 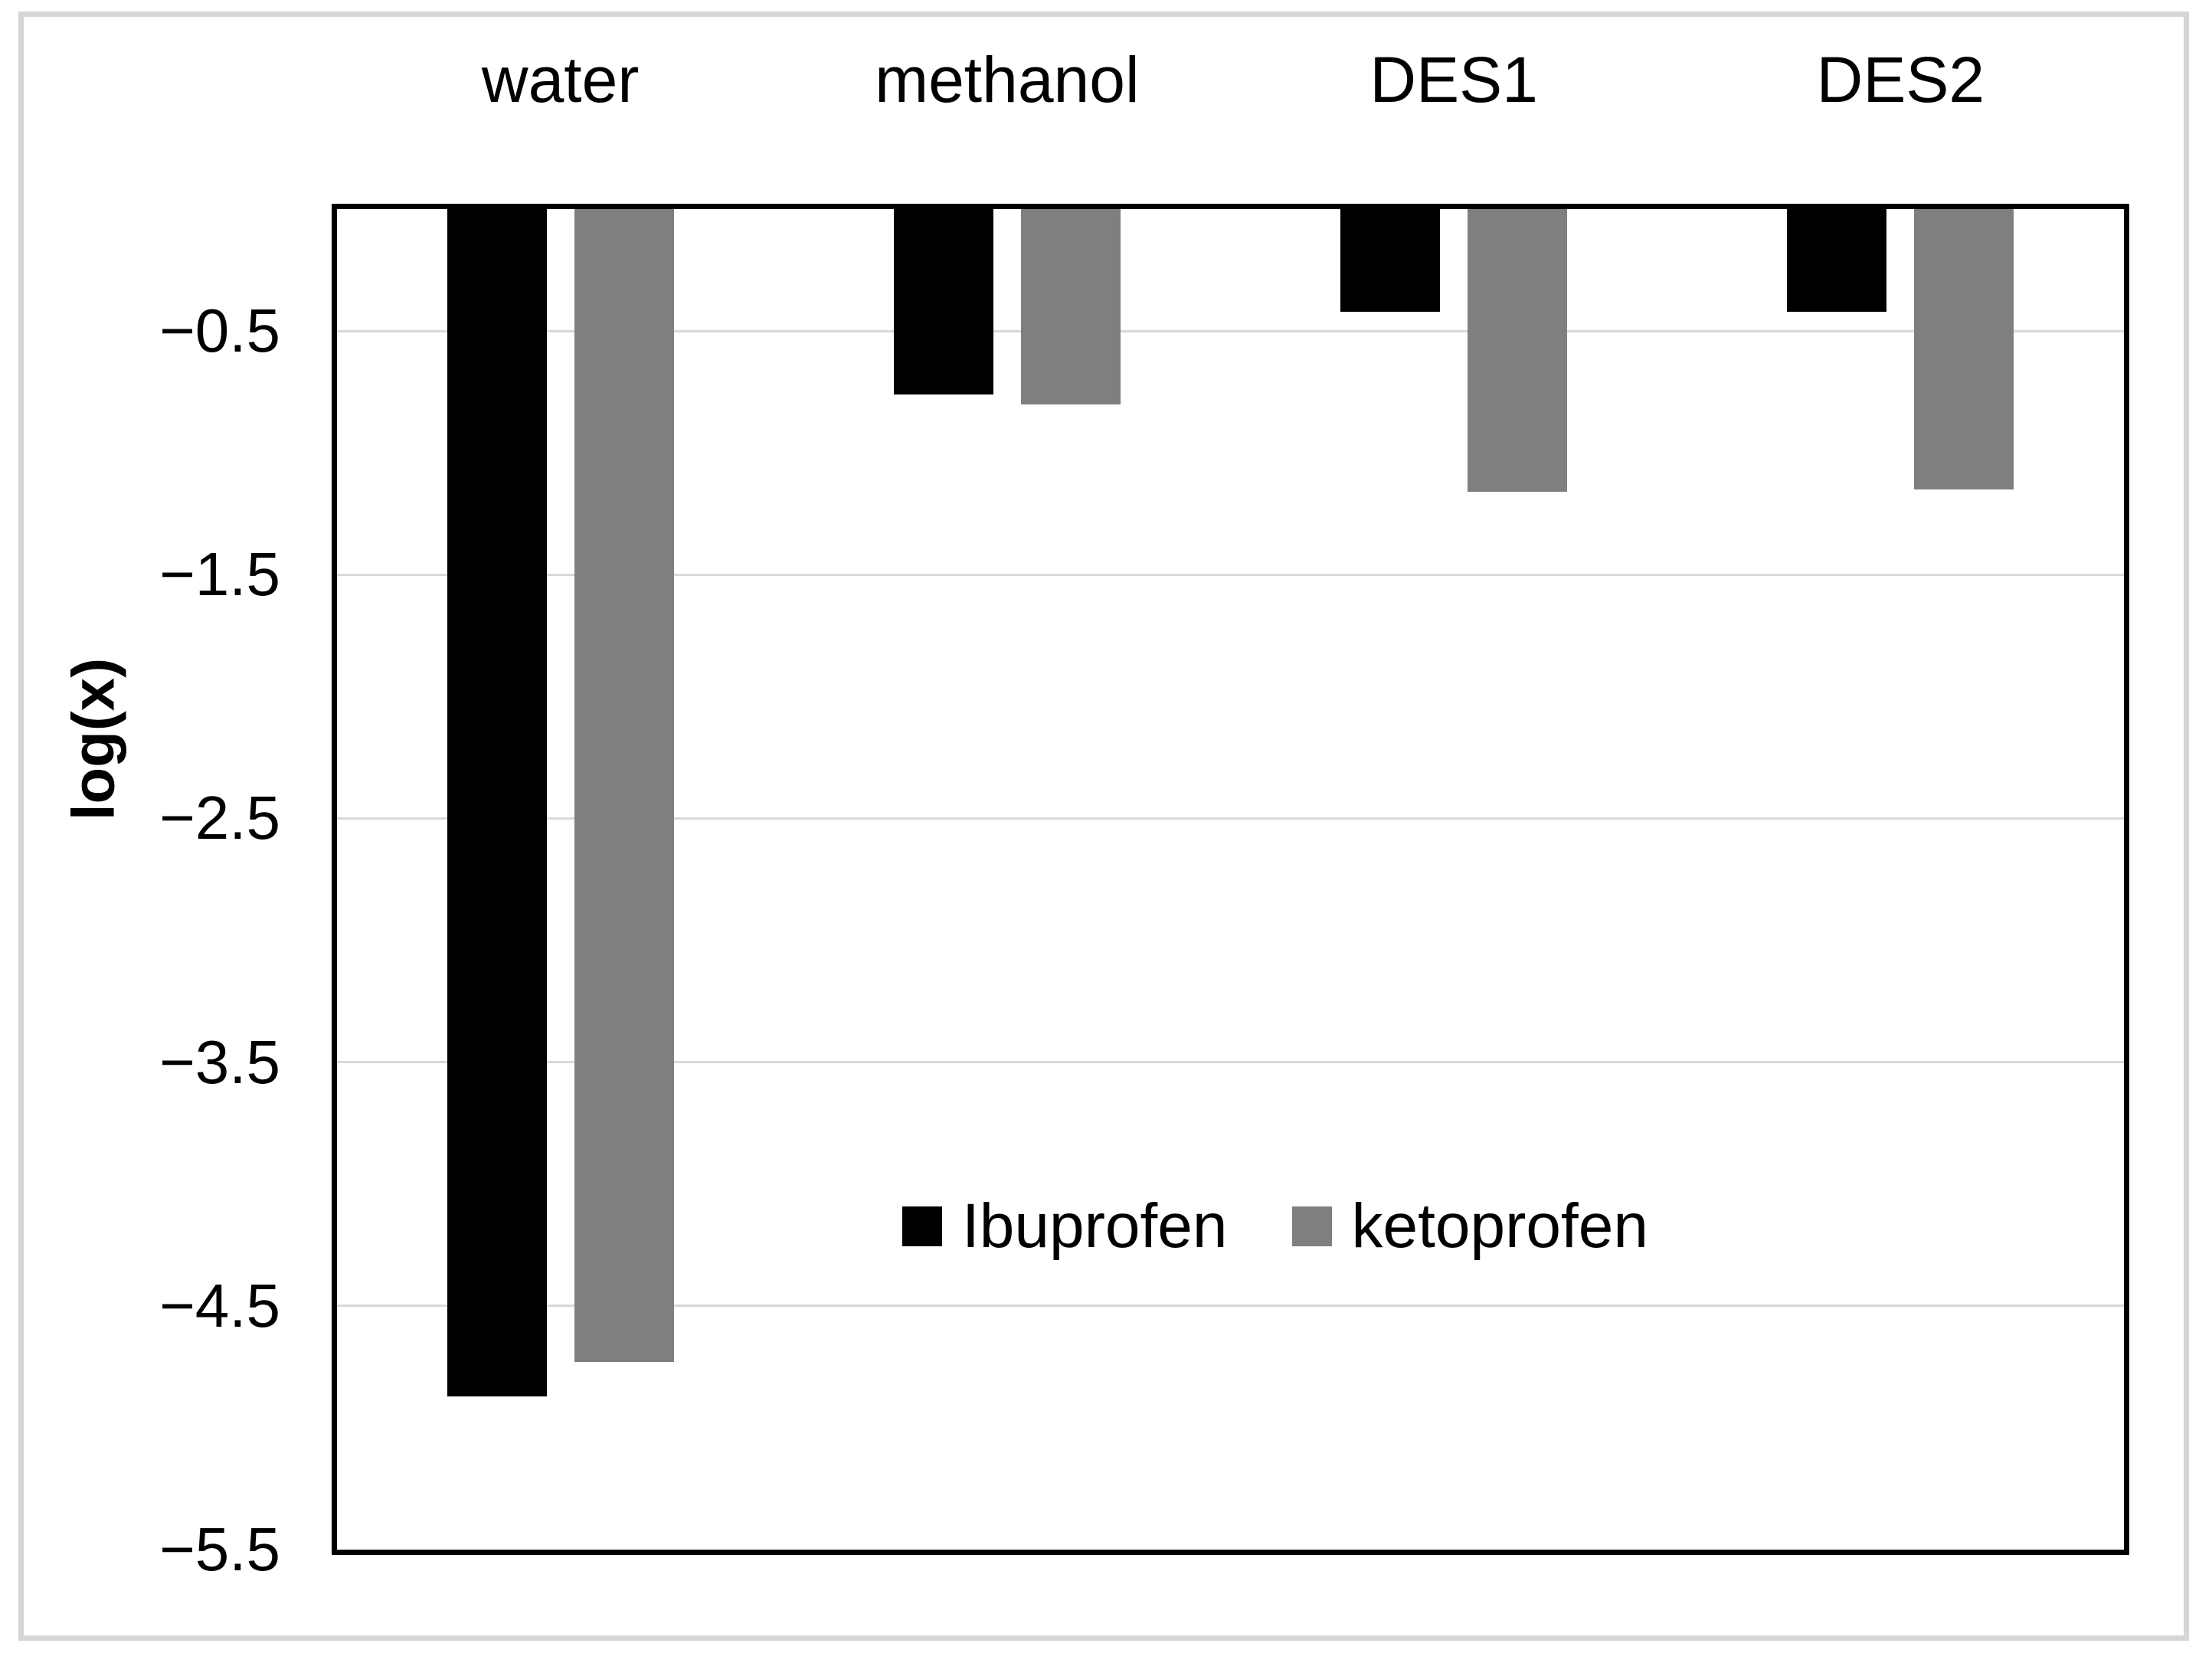 I want to click on category-label-water: water, so click(x=560, y=80).